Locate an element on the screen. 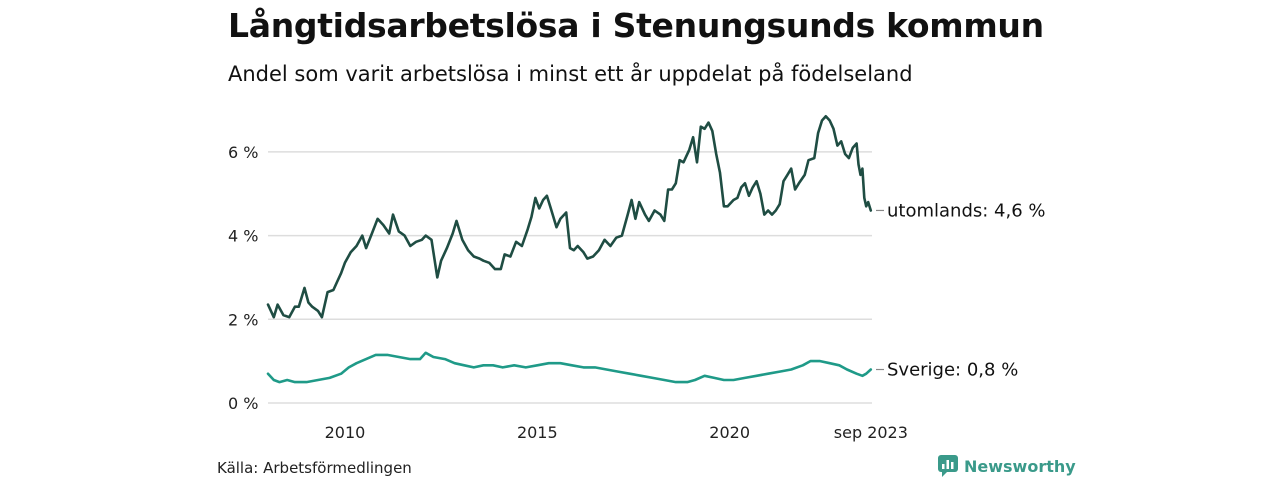 The image size is (1280, 480). end-label-utomlands: utomlands: 4,6 % is located at coordinates (966, 210).